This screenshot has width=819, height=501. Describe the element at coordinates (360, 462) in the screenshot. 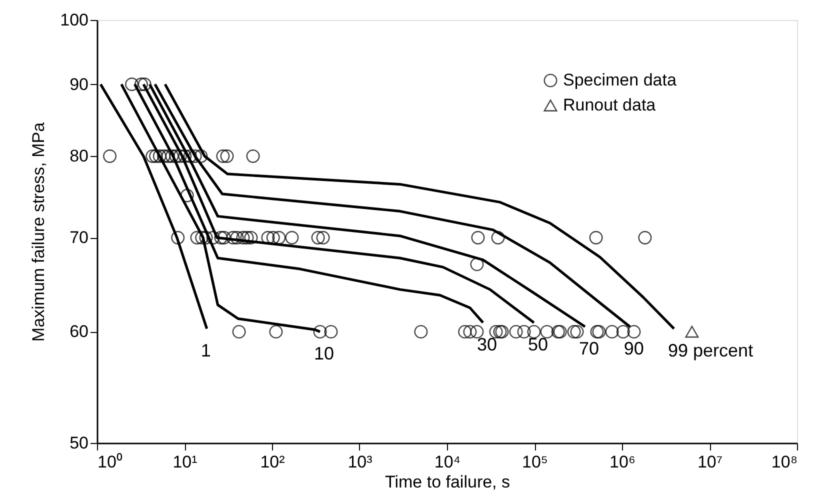

I see `x-tick-label: 10³` at that location.